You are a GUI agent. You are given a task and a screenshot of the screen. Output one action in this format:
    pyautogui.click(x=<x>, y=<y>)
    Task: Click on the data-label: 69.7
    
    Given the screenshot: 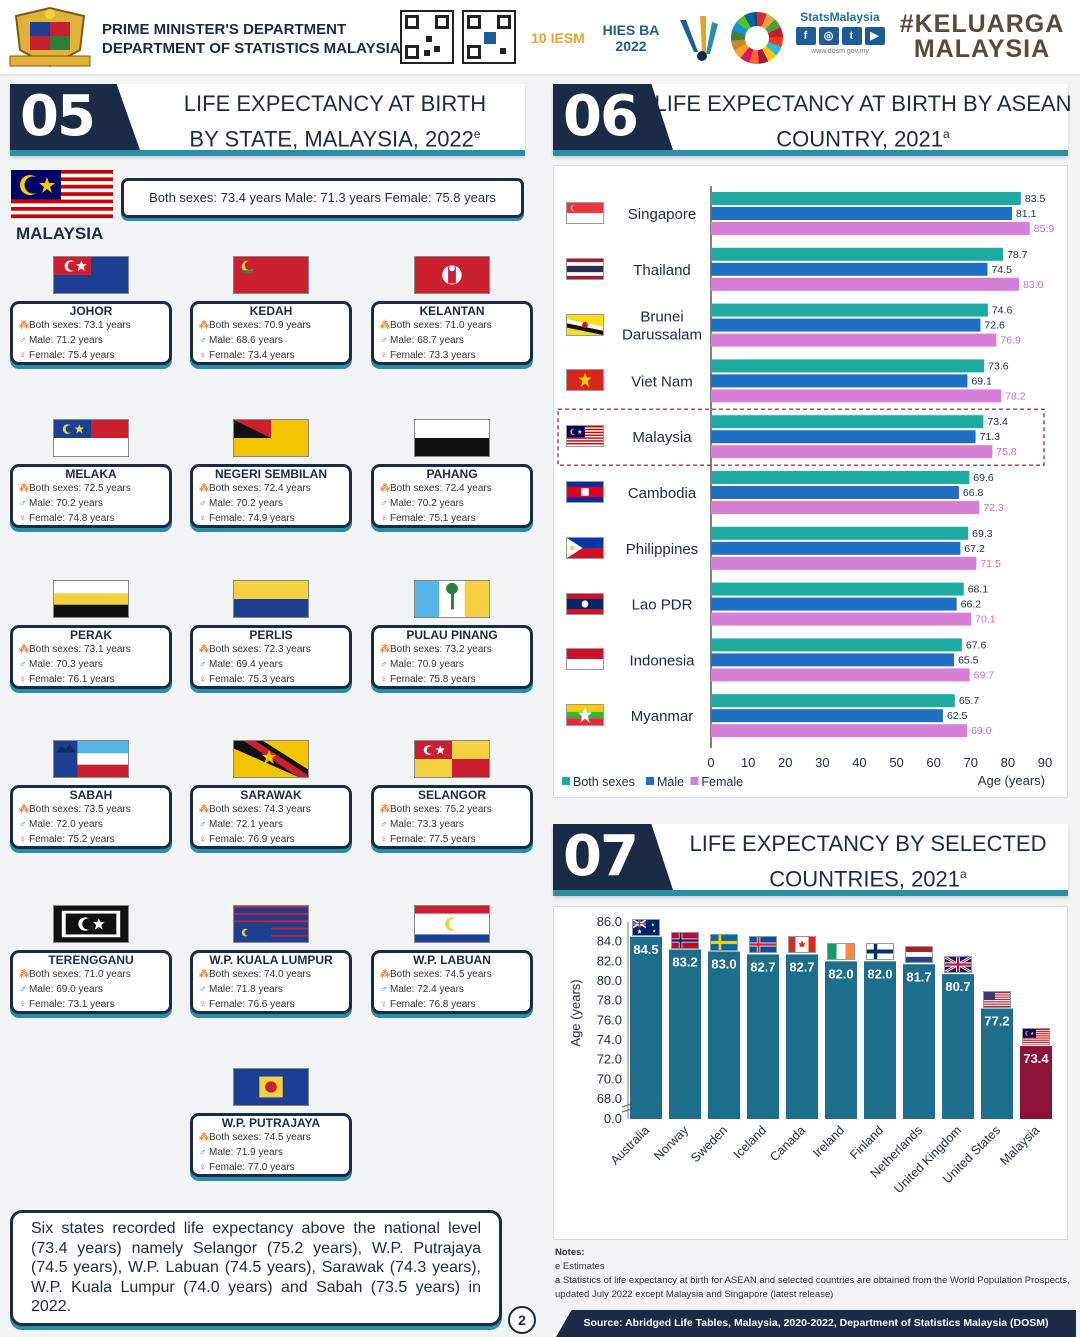 What is the action you would take?
    pyautogui.click(x=984, y=675)
    